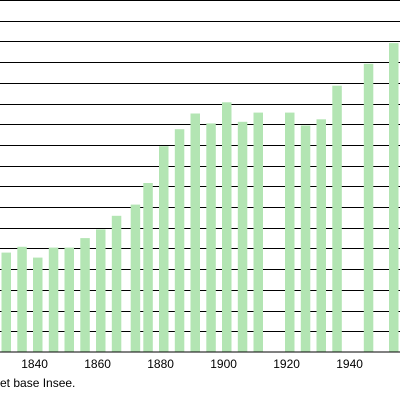  I want to click on bar-1926, so click(305, 238).